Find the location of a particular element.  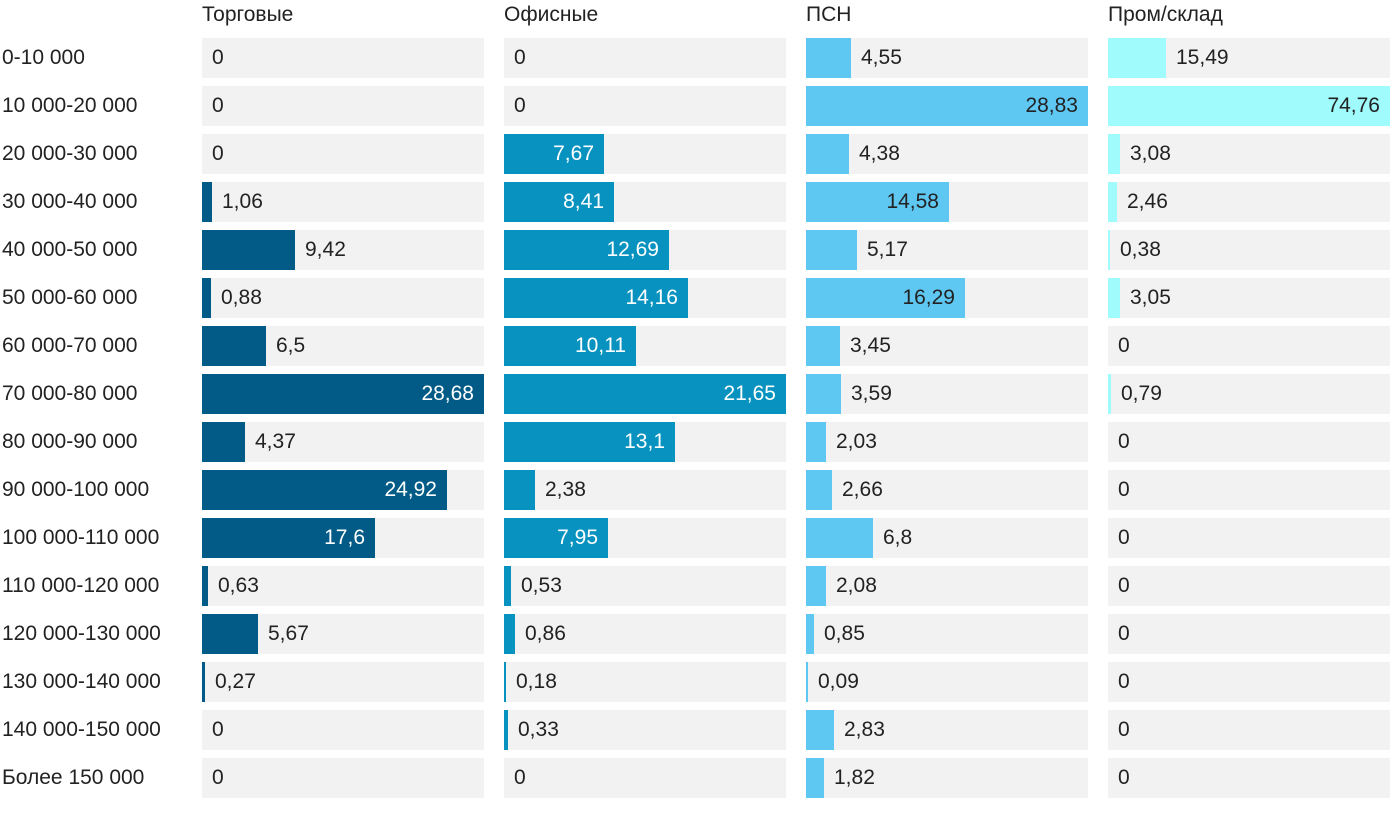

bar-value-label: 0,85 is located at coordinates (844, 633).